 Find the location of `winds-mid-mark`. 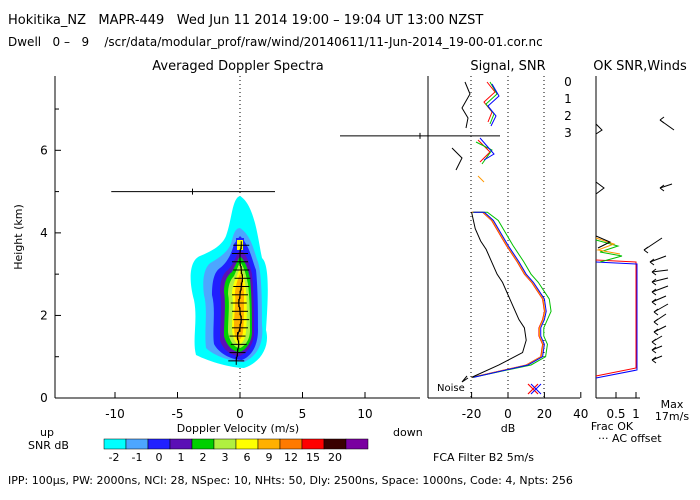

winds-mid-mark is located at coordinates (600, 188).